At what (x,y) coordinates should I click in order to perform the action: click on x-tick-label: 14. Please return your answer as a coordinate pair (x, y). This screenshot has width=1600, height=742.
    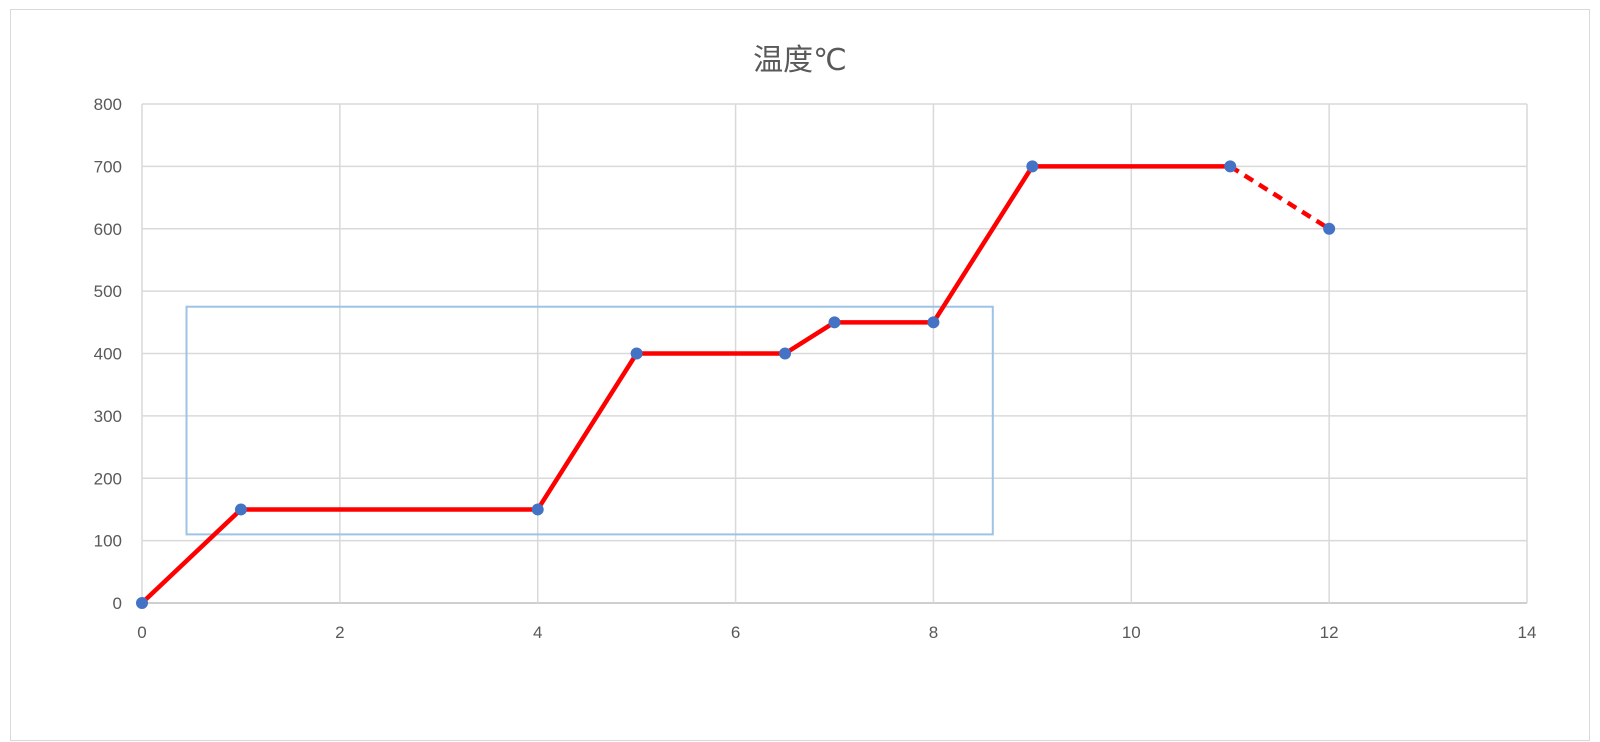
    Looking at the image, I should click on (1527, 632).